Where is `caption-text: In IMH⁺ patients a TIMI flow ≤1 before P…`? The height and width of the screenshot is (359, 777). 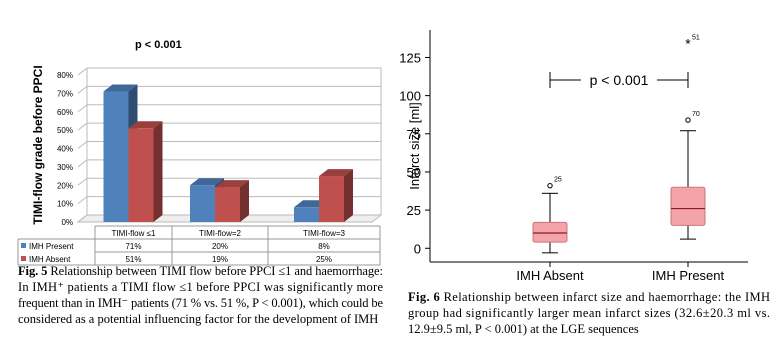 caption-text: In IMH⁺ patients a TIMI flow ≤1 before P… is located at coordinates (200, 287).